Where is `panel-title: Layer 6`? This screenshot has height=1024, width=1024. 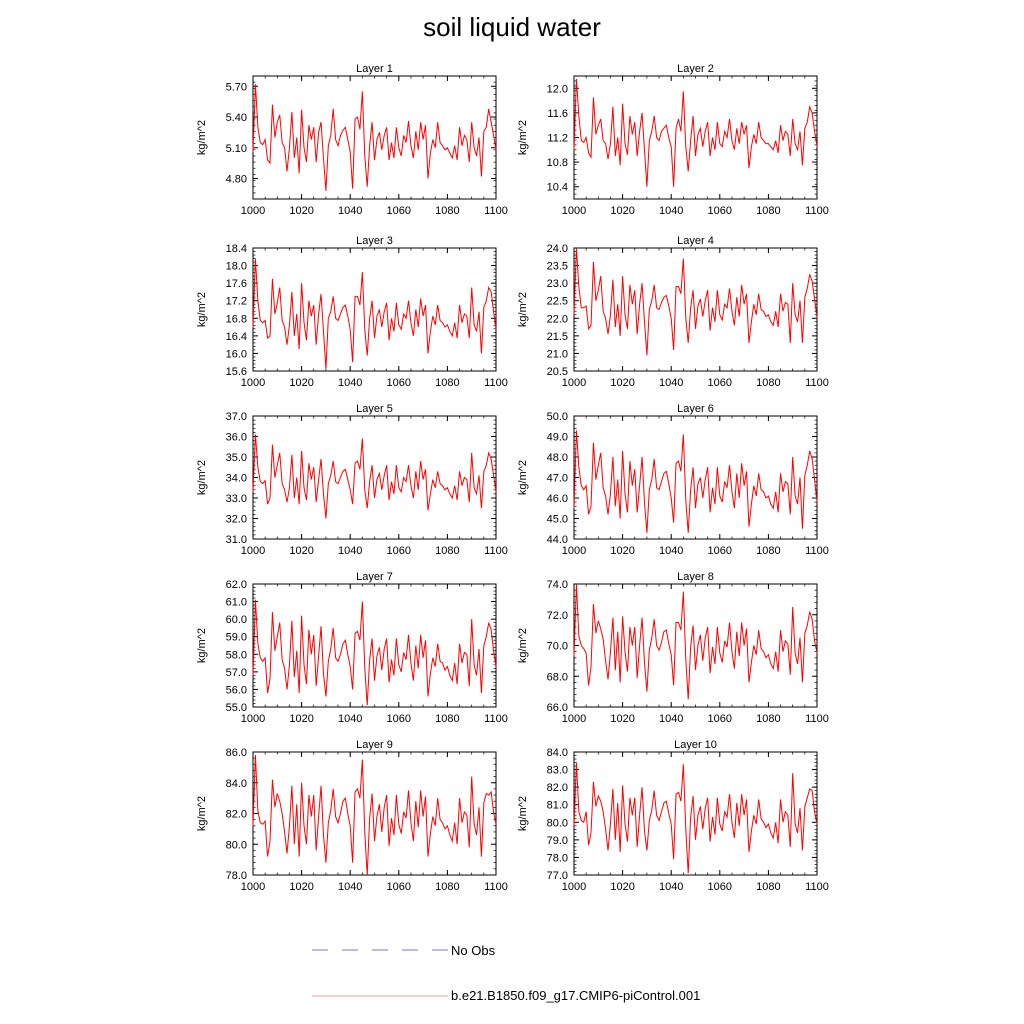 panel-title: Layer 6 is located at coordinates (695, 409).